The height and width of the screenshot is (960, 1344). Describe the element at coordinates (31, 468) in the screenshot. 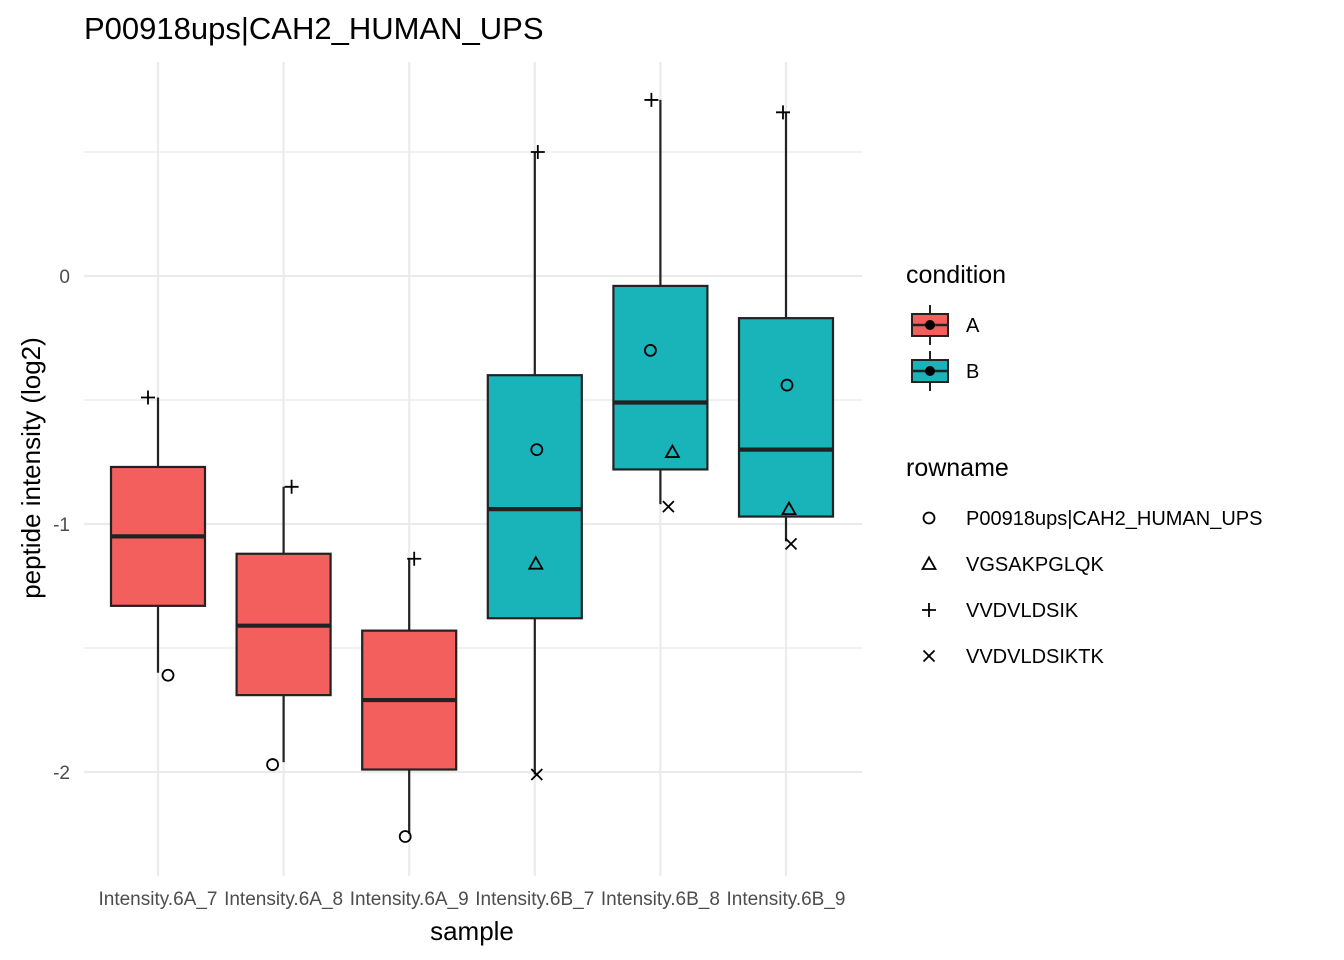

I see `y-axis-title: peptide intensity (log2)` at that location.